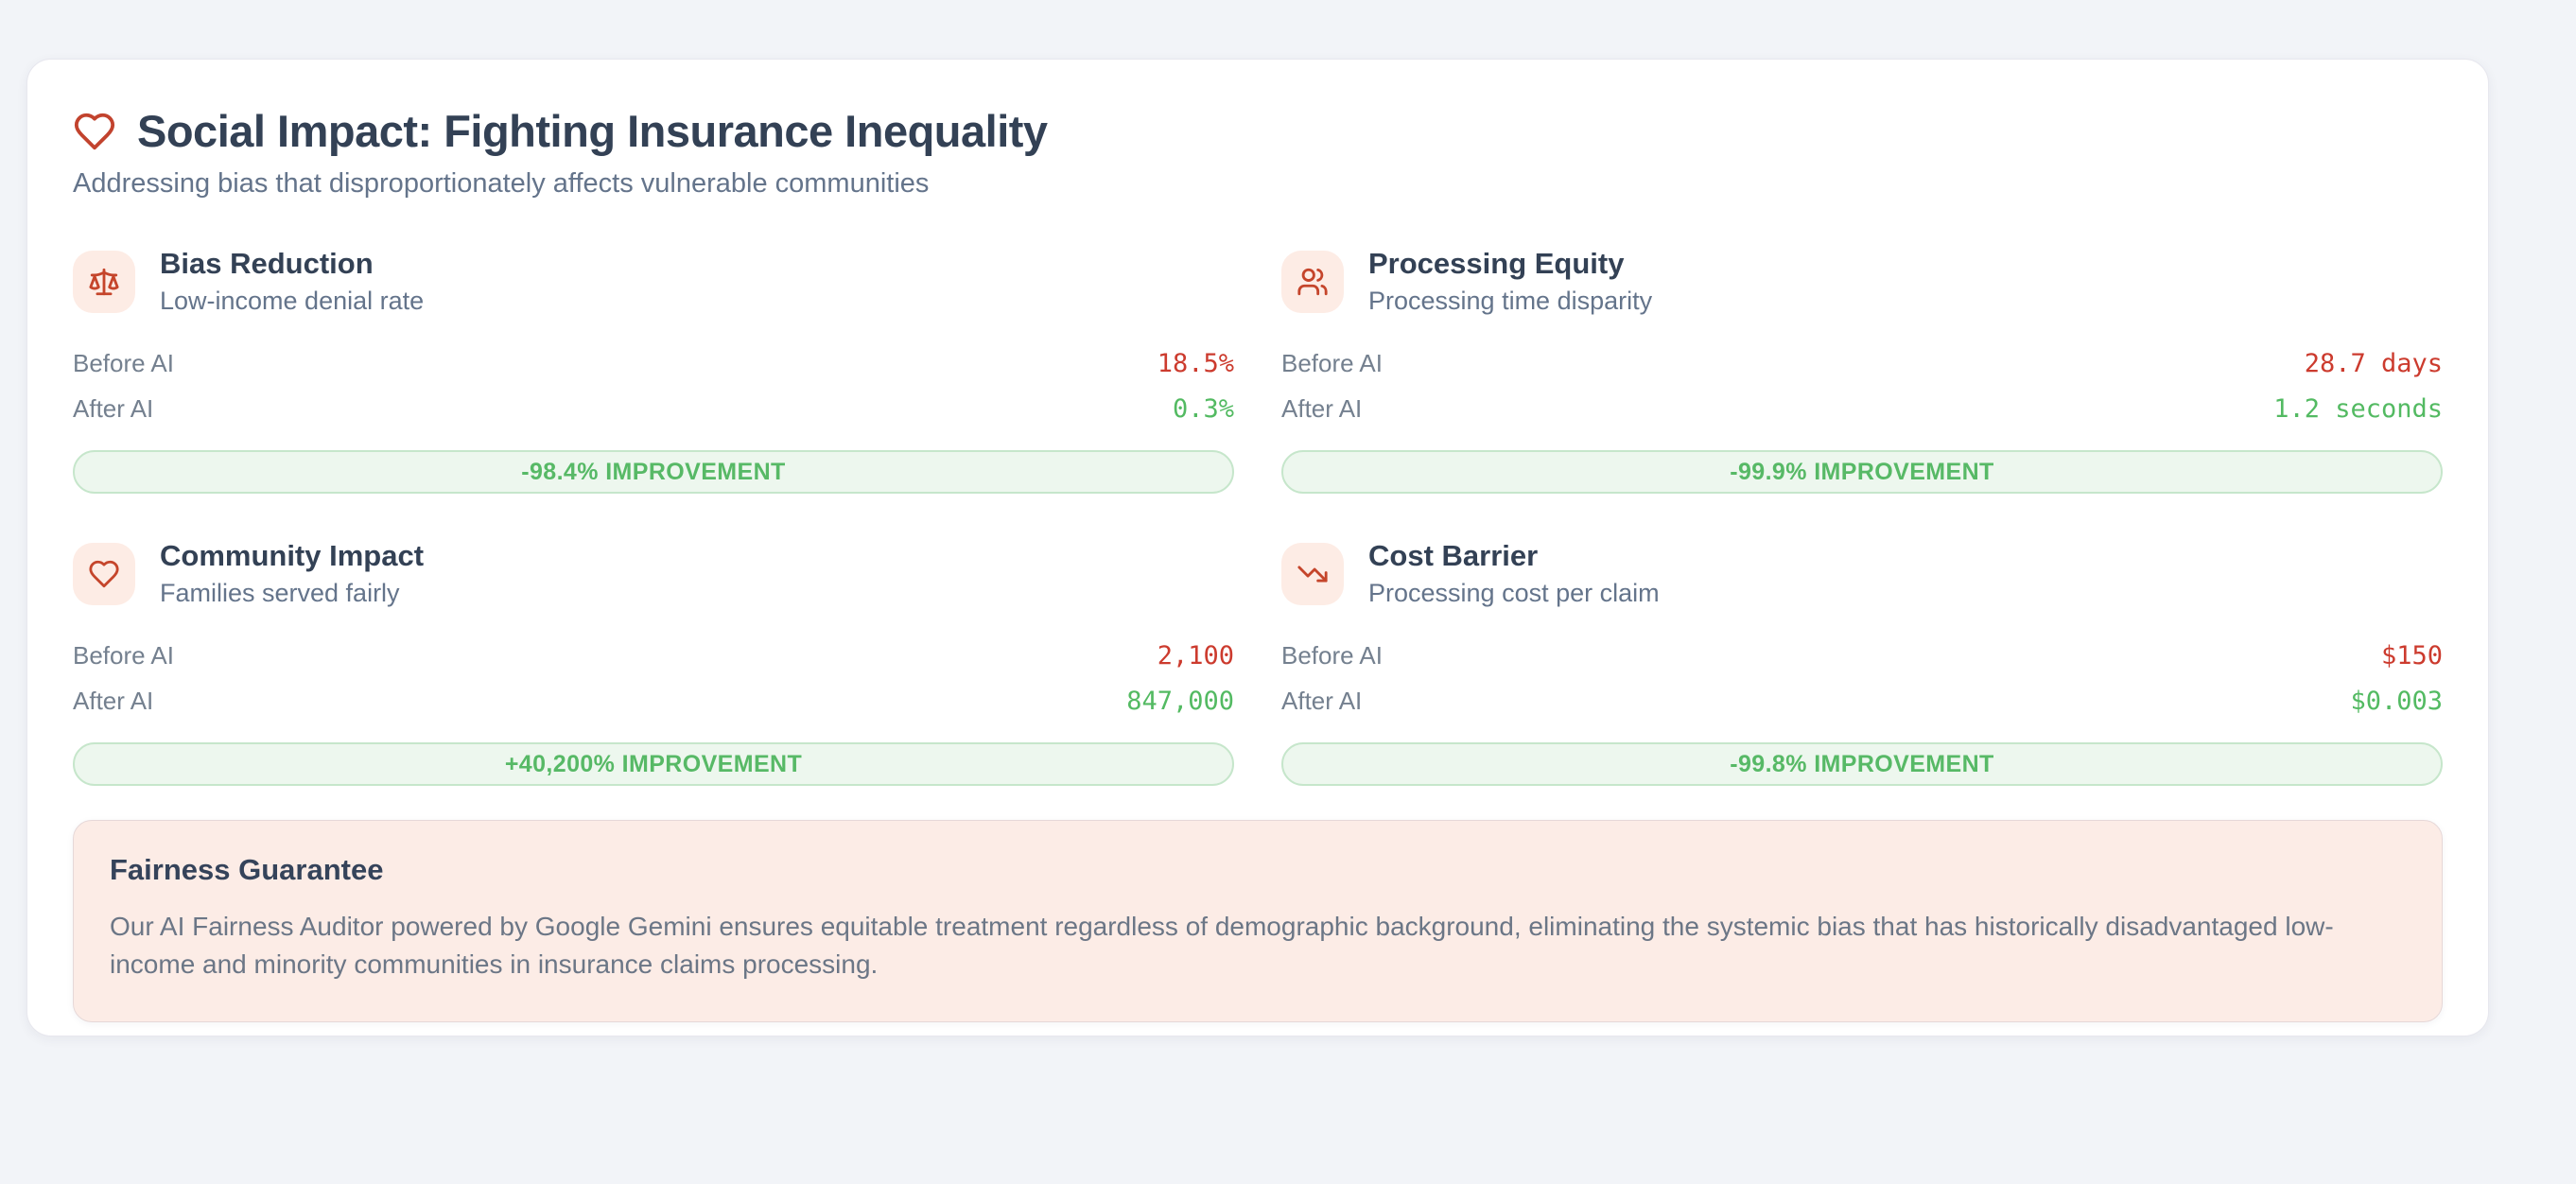 The width and height of the screenshot is (2576, 1184). What do you see at coordinates (1203, 408) in the screenshot?
I see `after-ai-value: 0.3%` at bounding box center [1203, 408].